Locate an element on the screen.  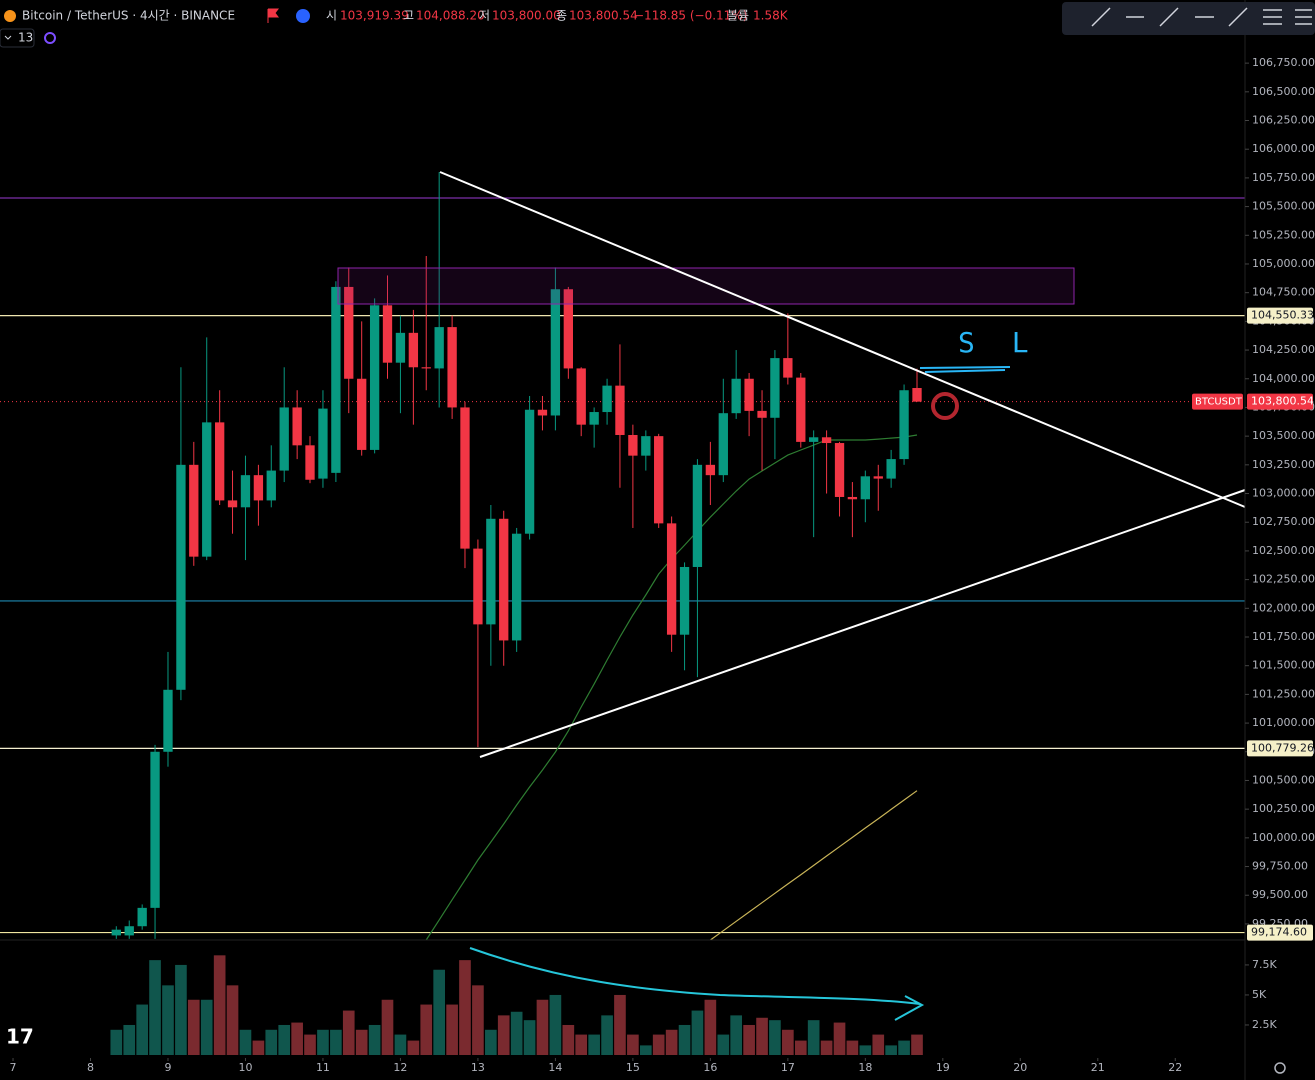
indicators-toggle is located at coordinates (17, 38).